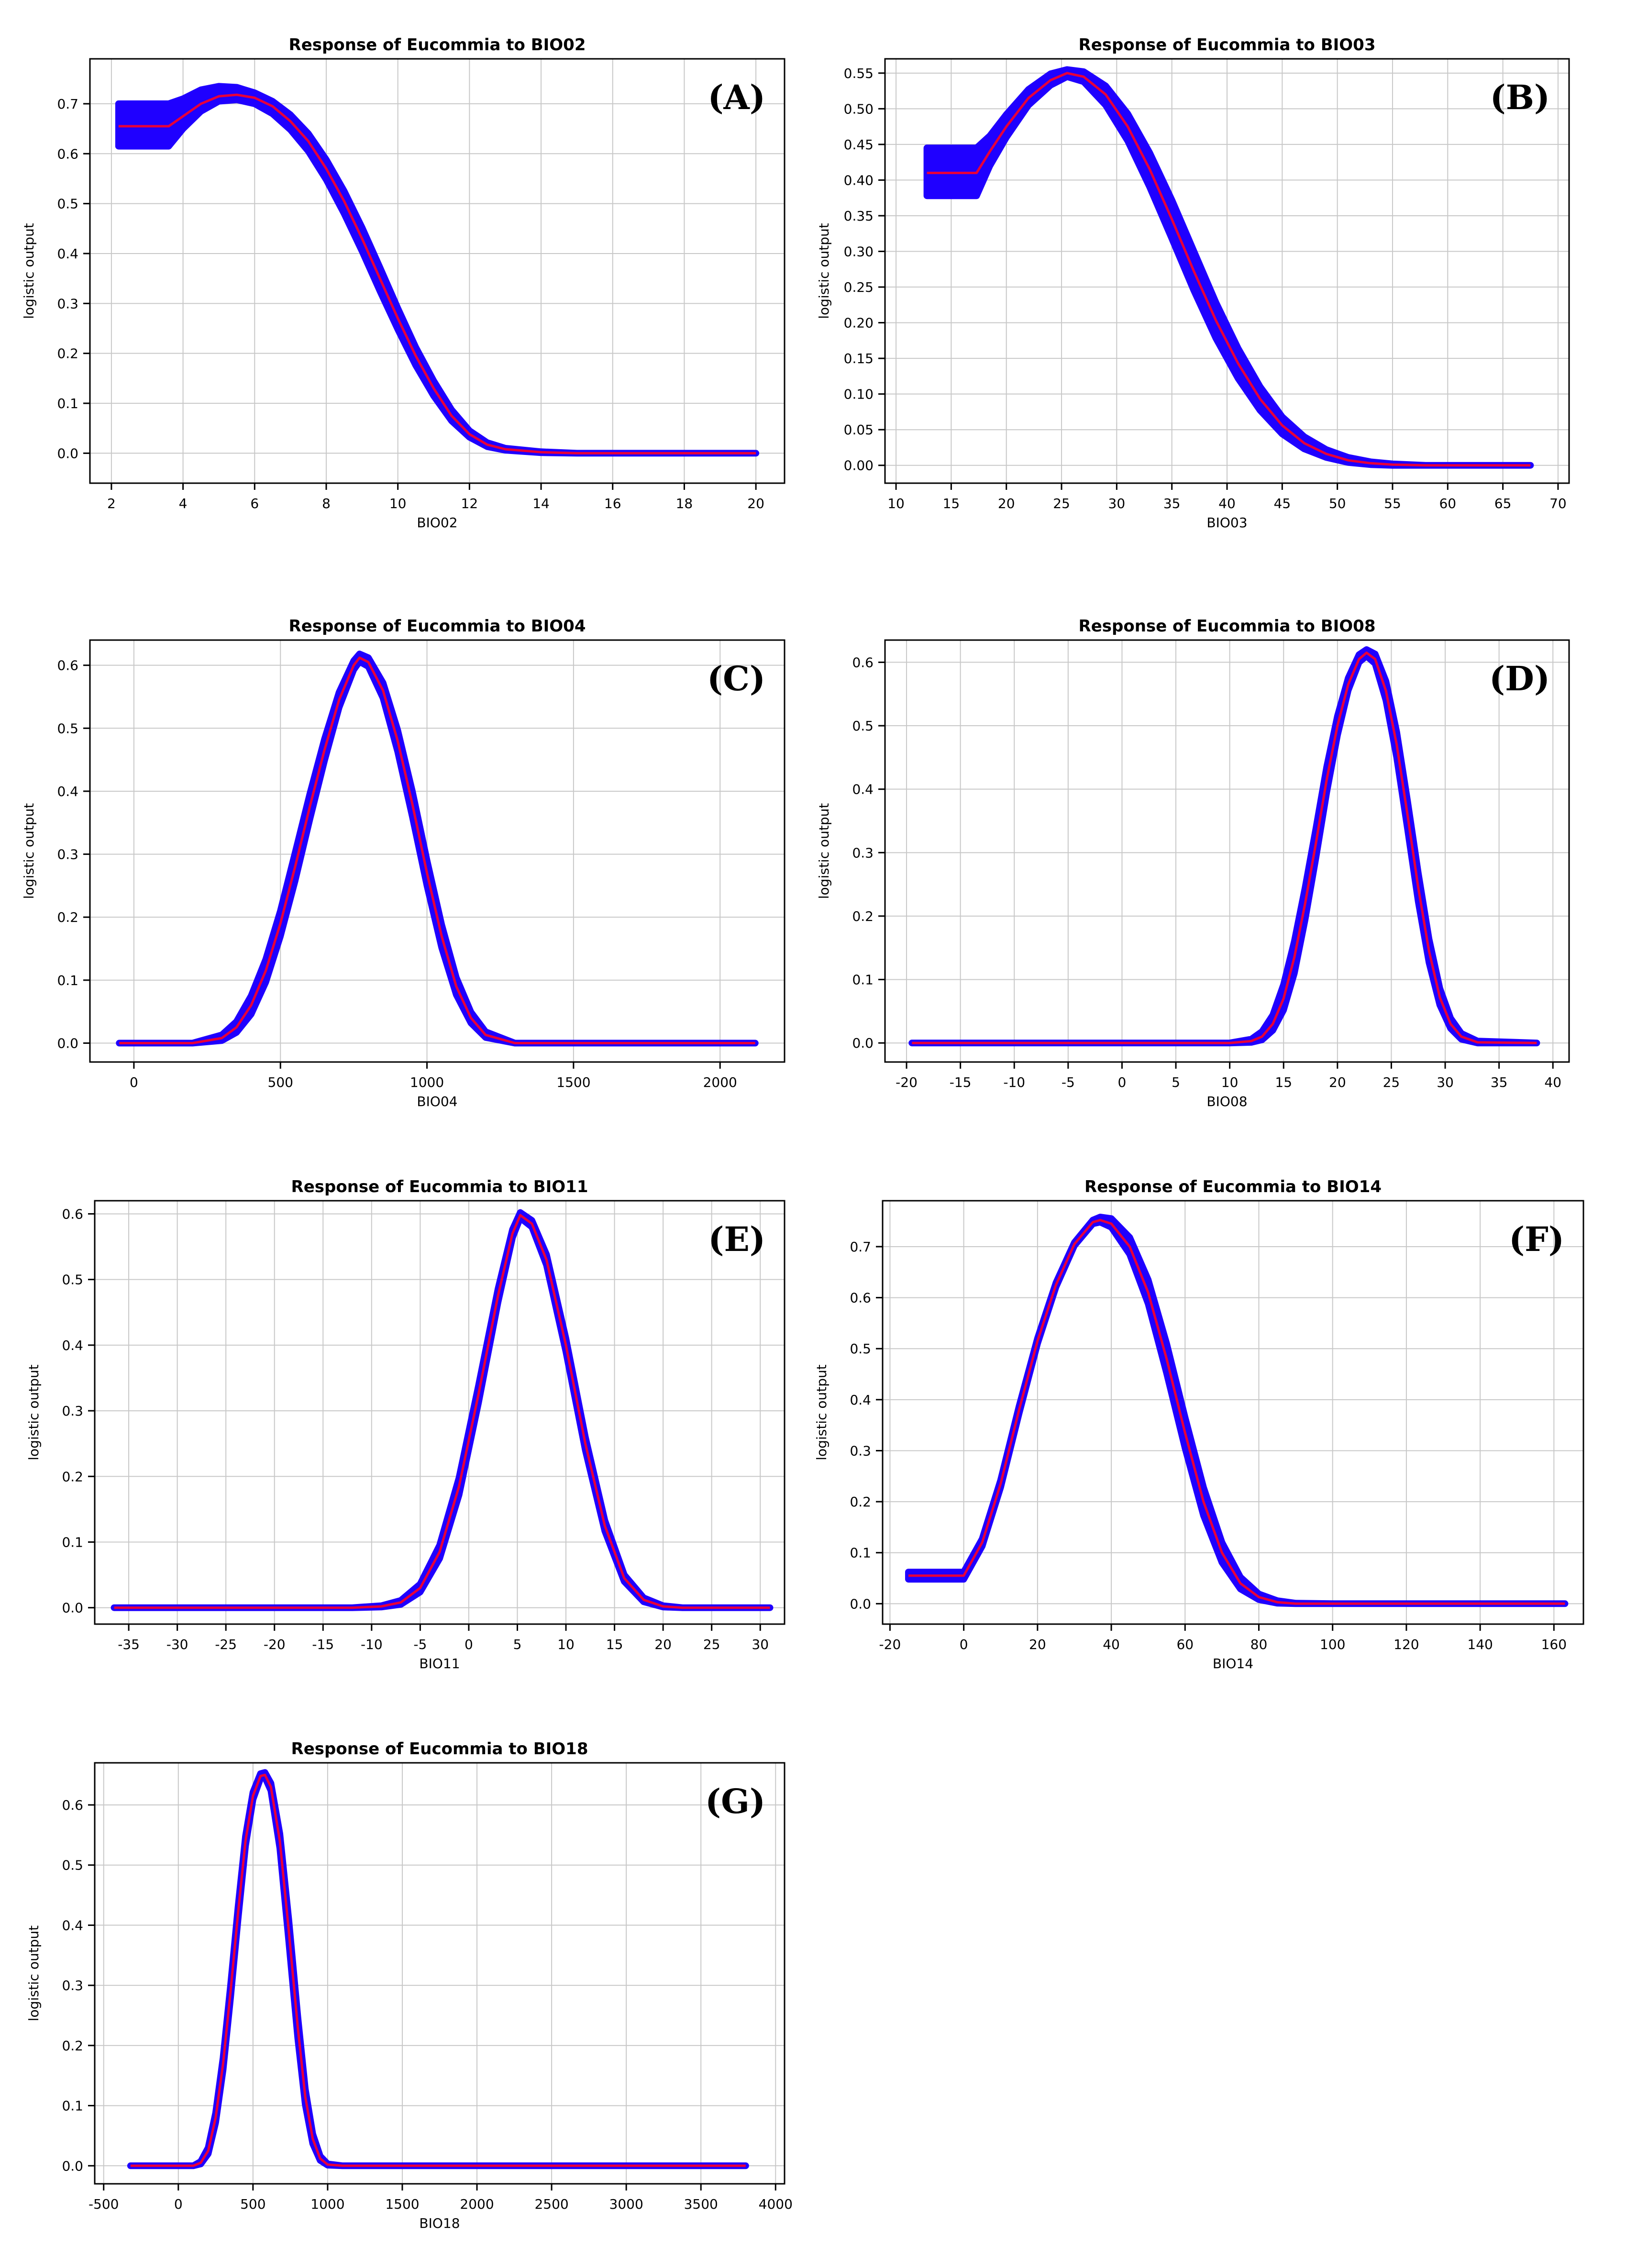 Image resolution: width=1626 pixels, height=2268 pixels. Describe the element at coordinates (177, 1644) in the screenshot. I see `x-tick-label: -30` at that location.